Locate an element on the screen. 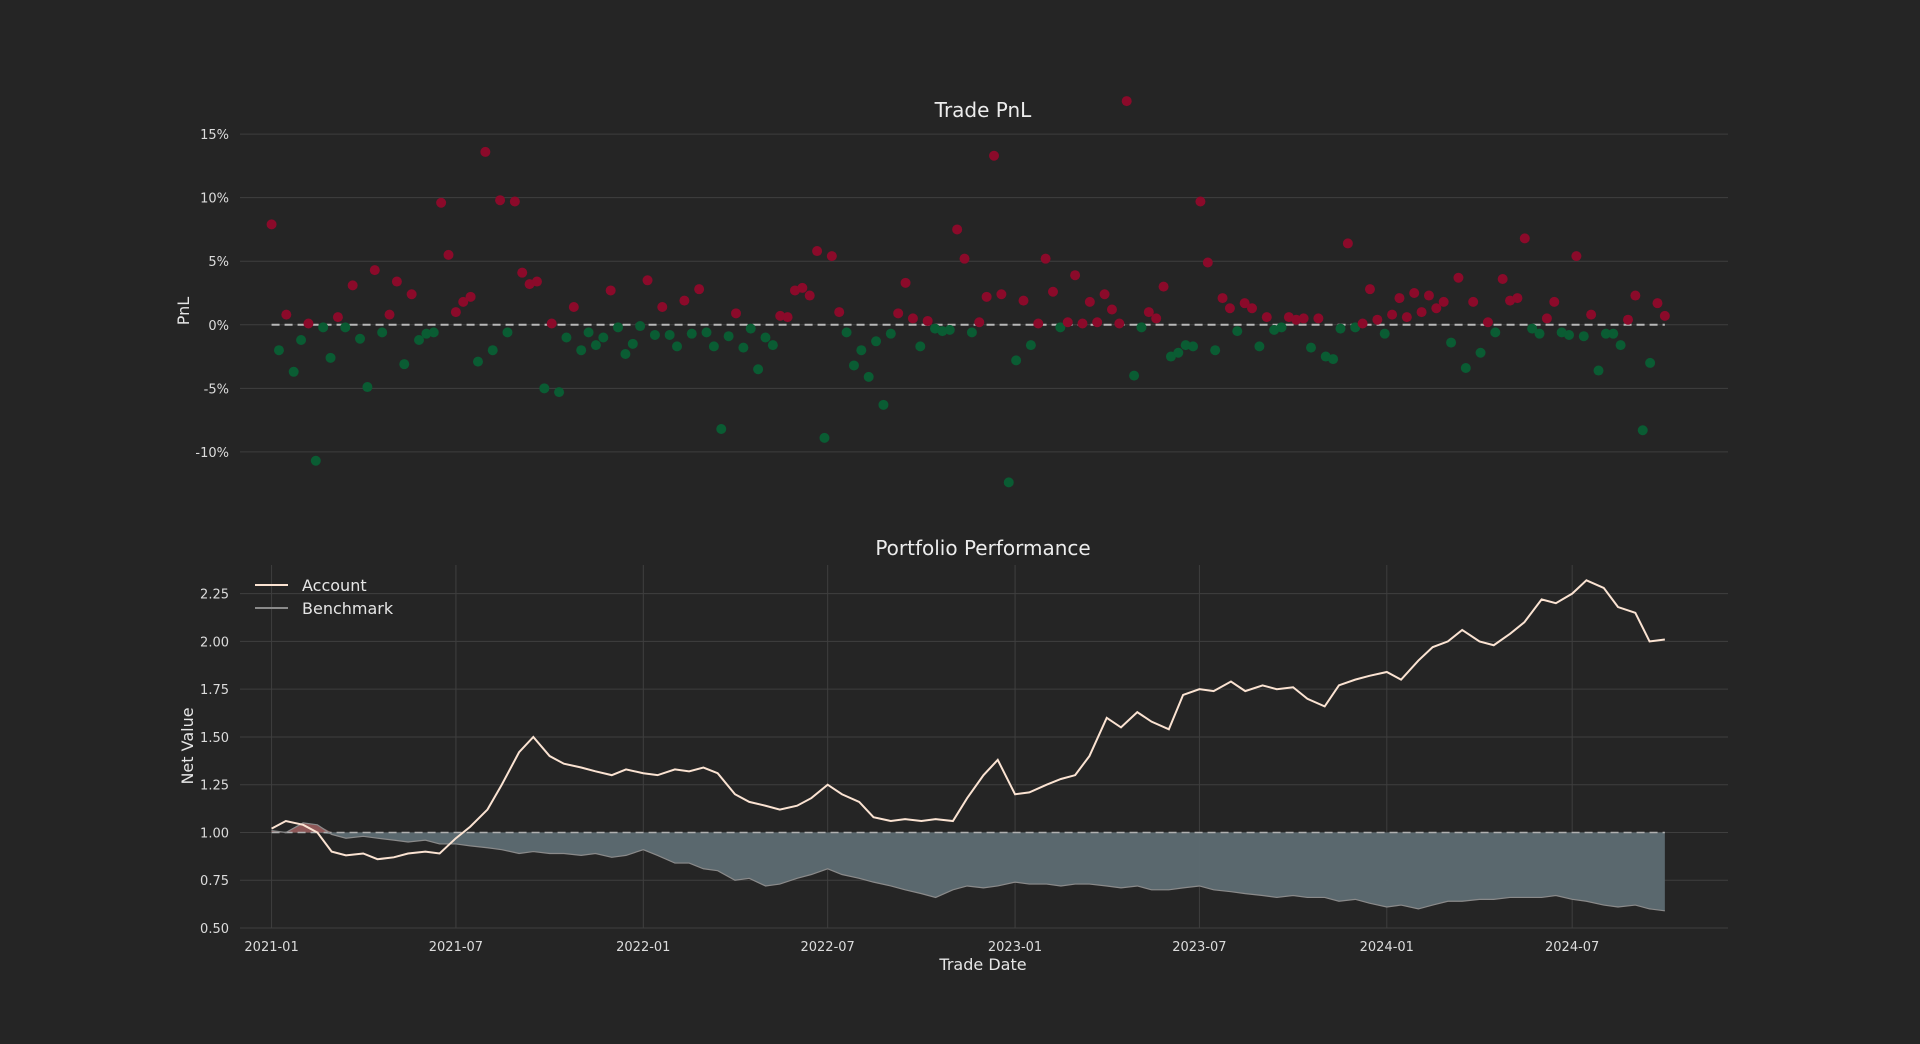 This screenshot has width=1920, height=1044. perf-x-tick-label: 2023-01 is located at coordinates (1015, 947).